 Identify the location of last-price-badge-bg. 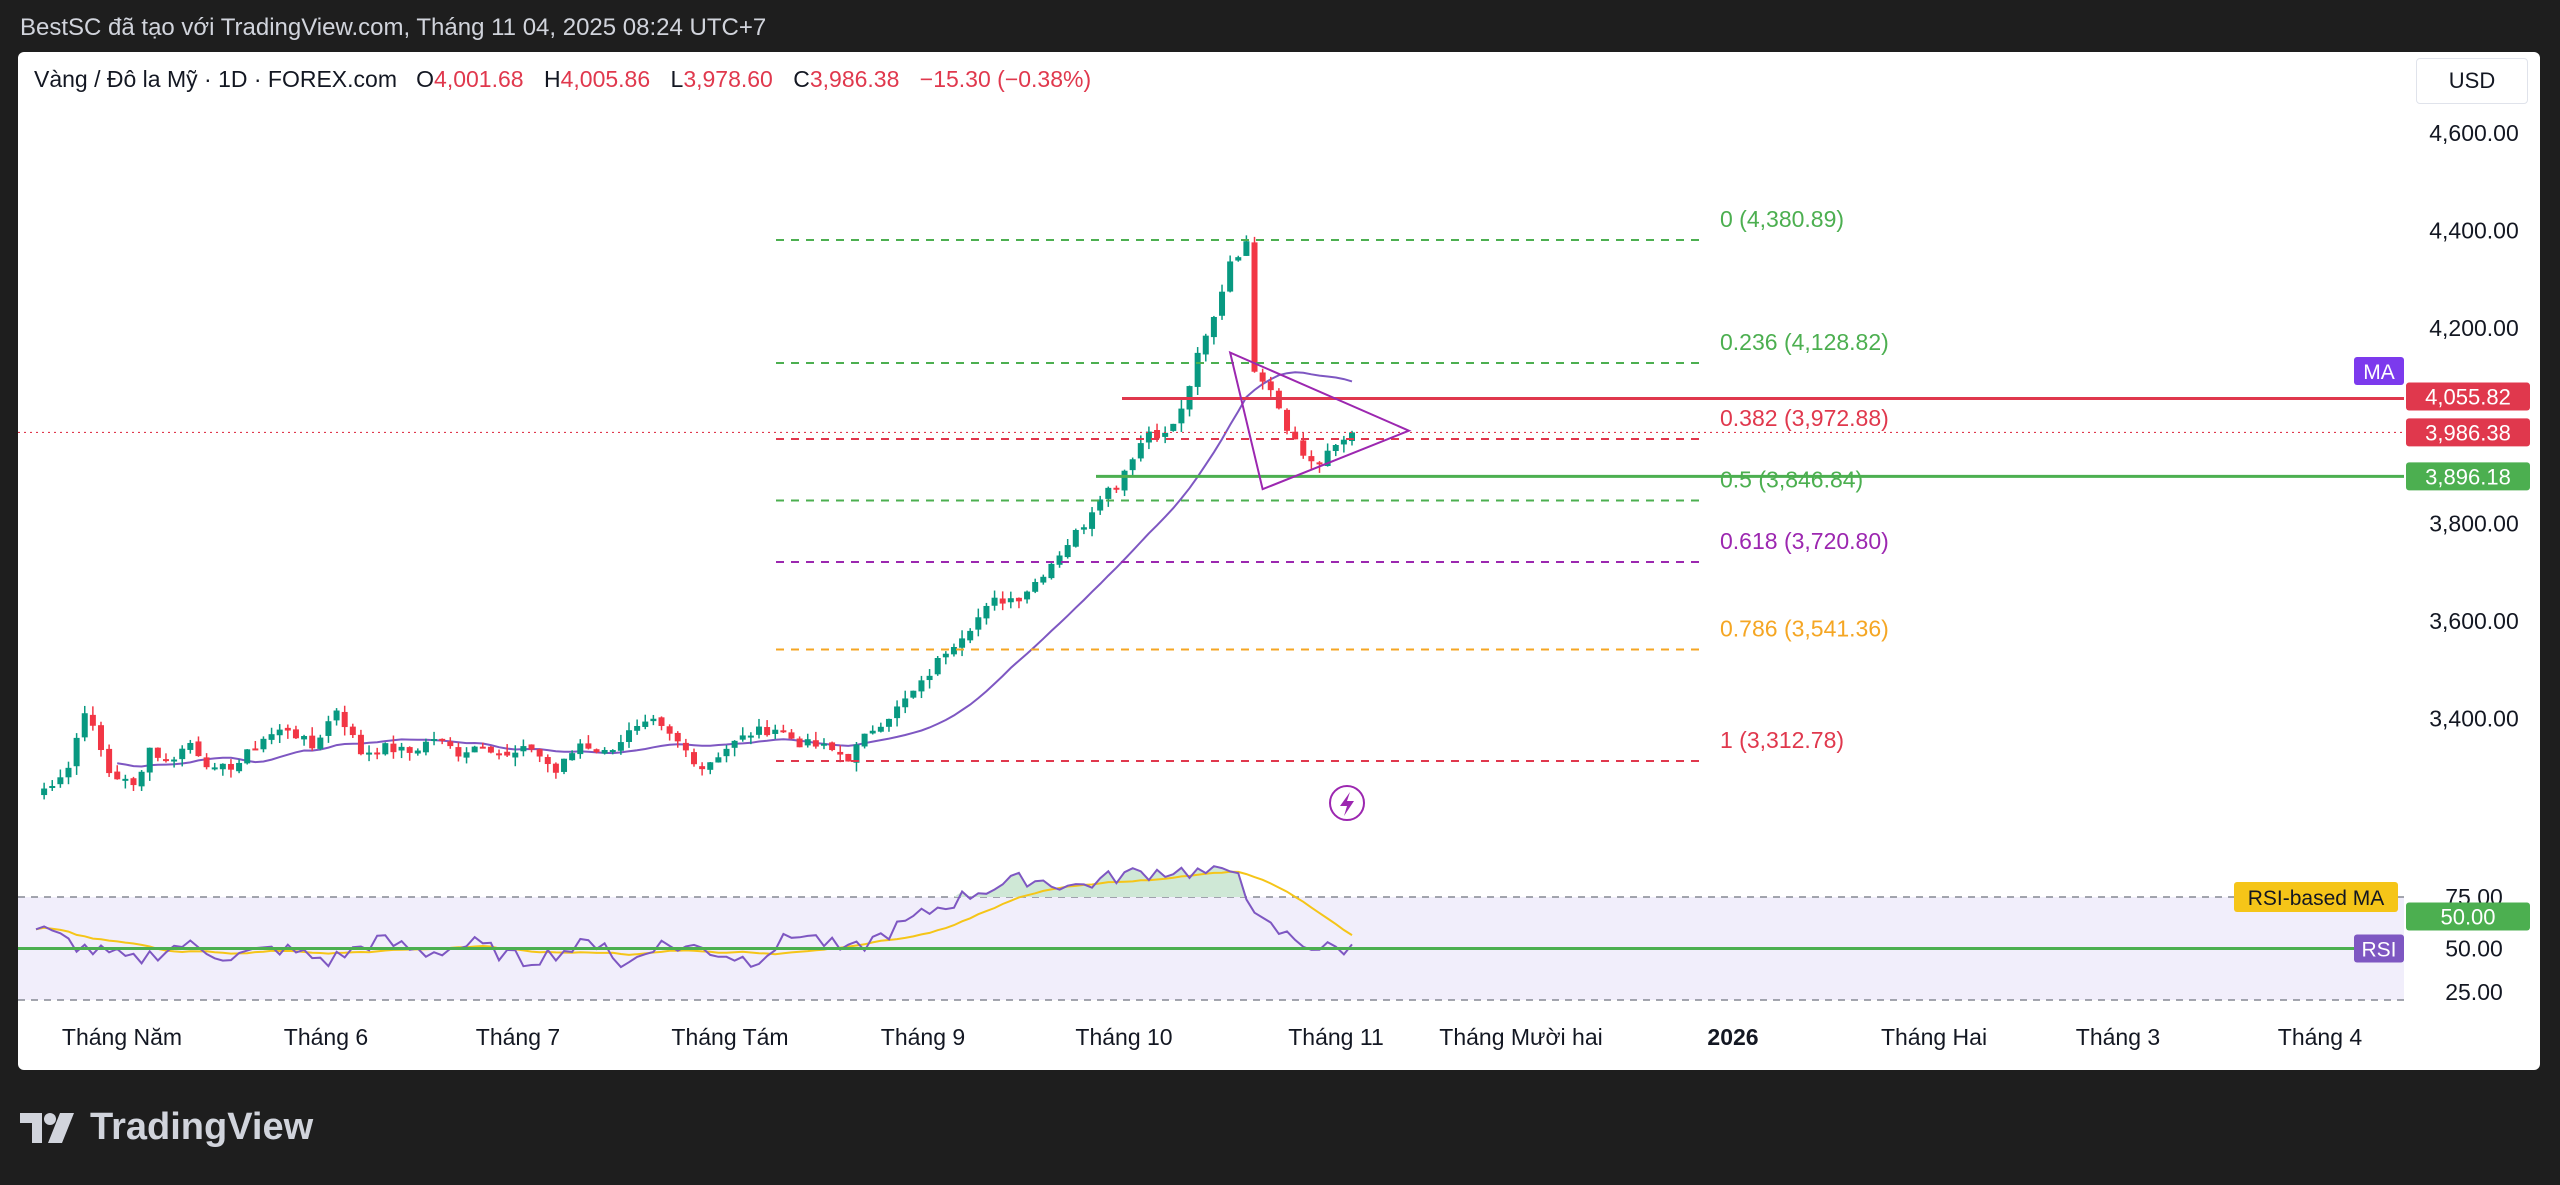
(2468, 432).